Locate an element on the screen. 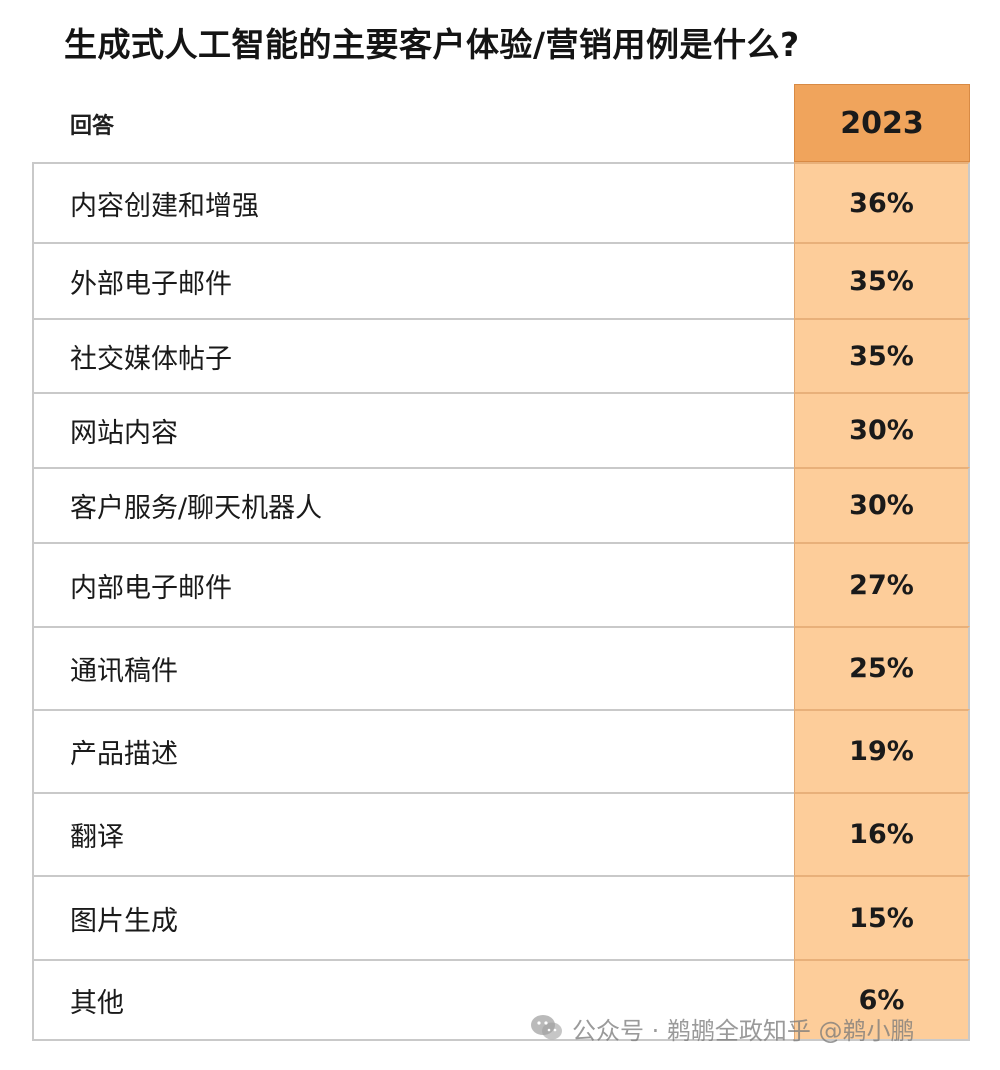  chart-title: 生成式人工智能的主要客户体验/营销用例是什么? is located at coordinates (432, 44).